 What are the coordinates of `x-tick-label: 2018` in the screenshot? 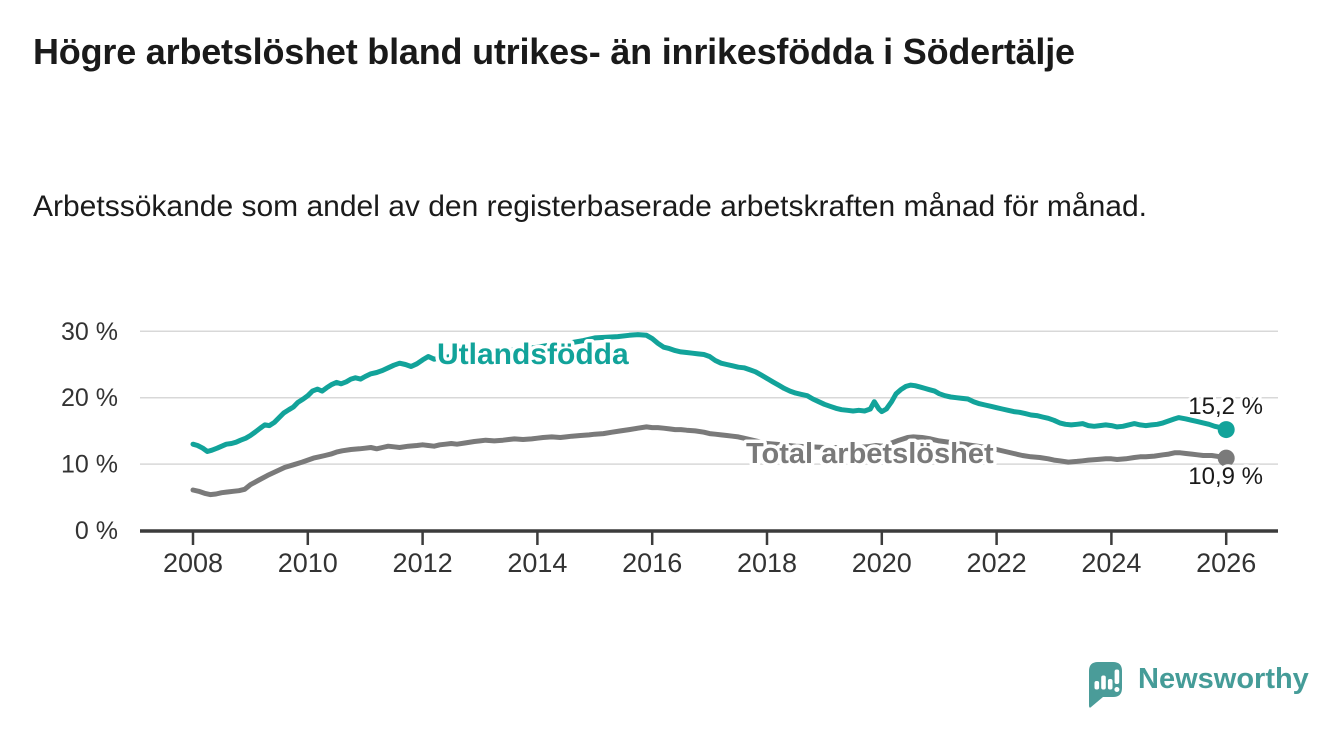 It's located at (767, 563).